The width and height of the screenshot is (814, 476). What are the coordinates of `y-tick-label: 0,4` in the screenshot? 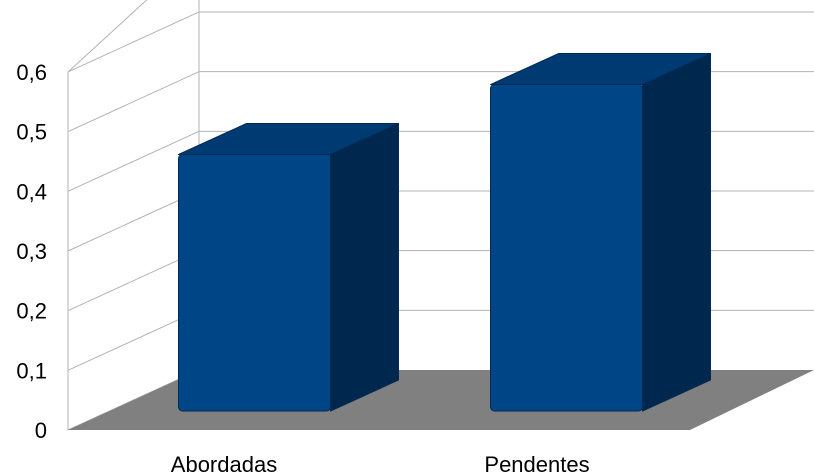 It's located at (31, 191).